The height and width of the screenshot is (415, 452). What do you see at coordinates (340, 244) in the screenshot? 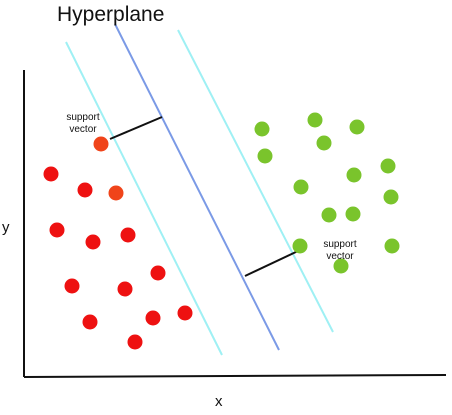
I see `support-vector-label-bottom-line1: support` at bounding box center [340, 244].